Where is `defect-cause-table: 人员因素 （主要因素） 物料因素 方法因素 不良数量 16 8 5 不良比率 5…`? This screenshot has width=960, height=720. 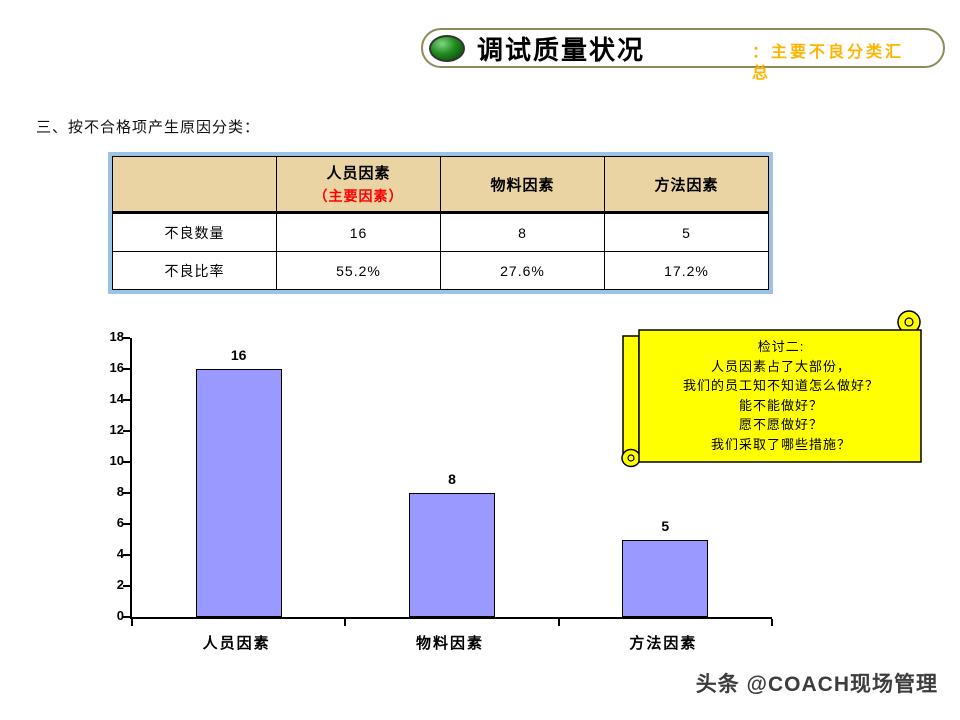 defect-cause-table: 人员因素 （主要因素） 物料因素 方法因素 不良数量 16 8 5 不良比率 5… is located at coordinates (440, 223).